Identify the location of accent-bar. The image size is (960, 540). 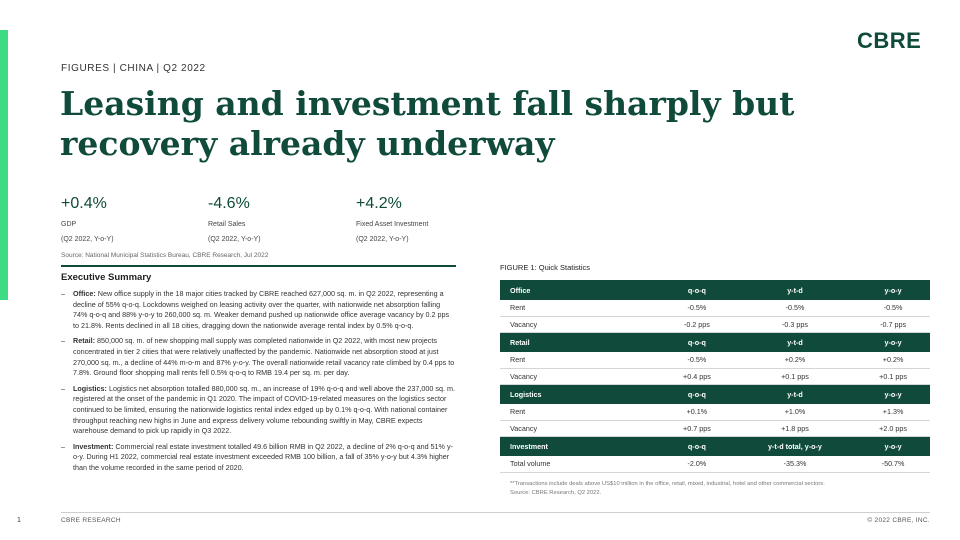
(4, 165).